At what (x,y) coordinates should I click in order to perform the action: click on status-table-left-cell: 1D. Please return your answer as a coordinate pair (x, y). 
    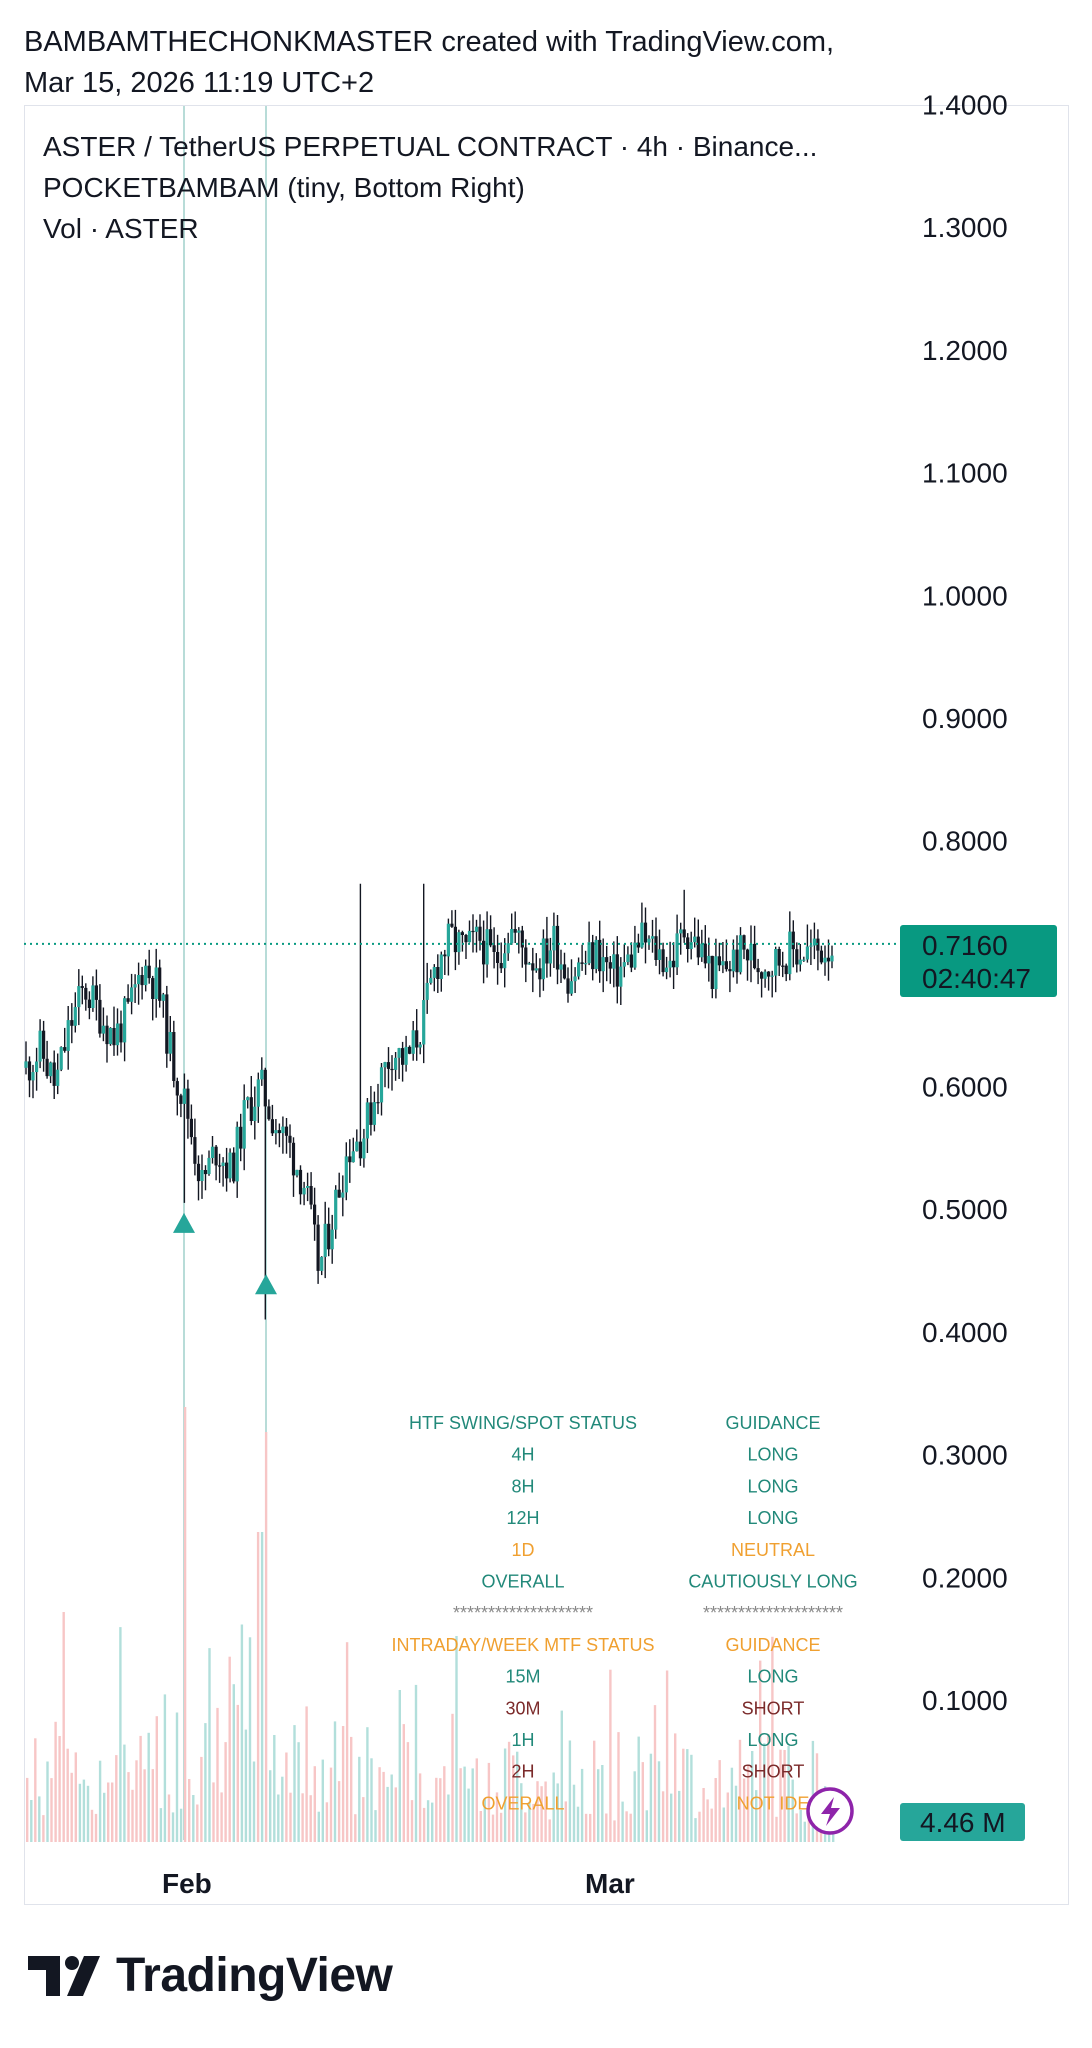
    Looking at the image, I should click on (522, 1550).